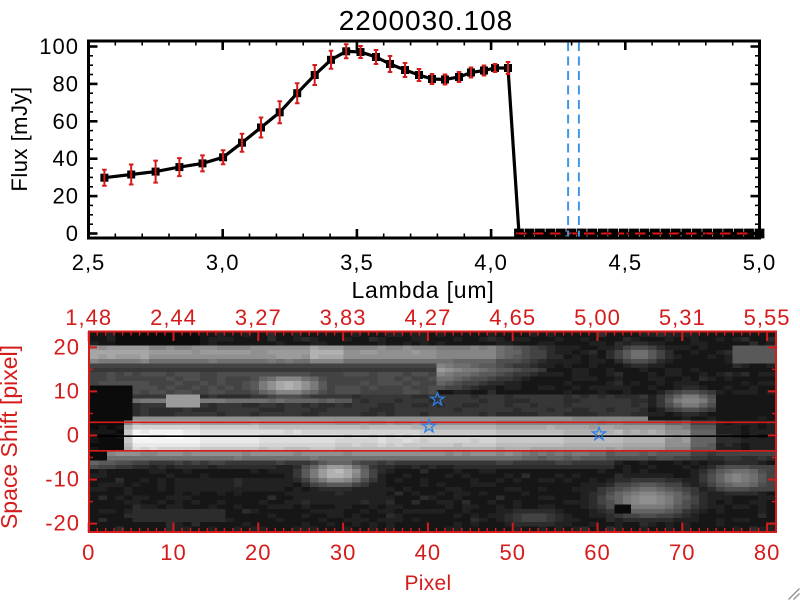  I want to click on svg-text: Pixel, so click(427, 583).